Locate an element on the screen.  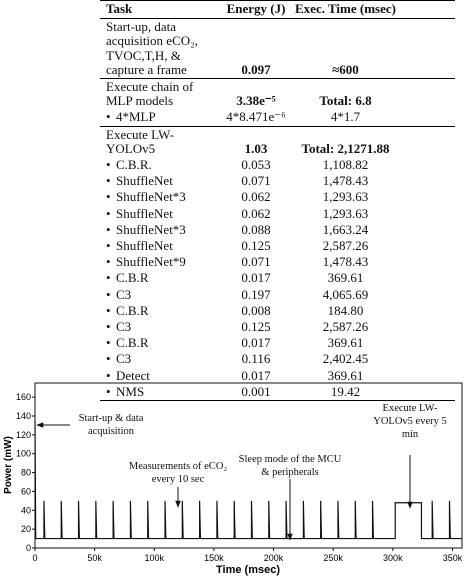
table-cell: 1.03 is located at coordinates (256, 148).